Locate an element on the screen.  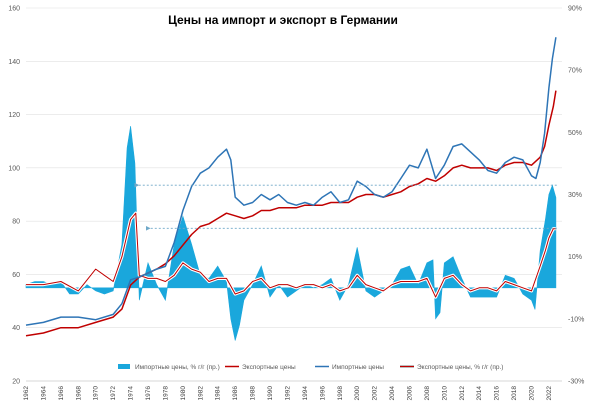
x-tick-label: 2000 is located at coordinates (357, 393).